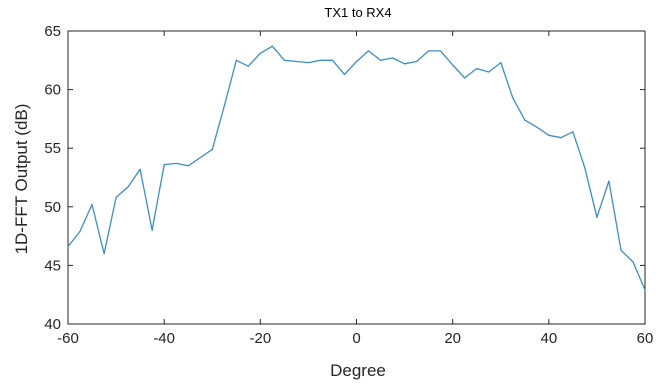  I want to click on x-tick-label: 40, so click(548, 338).